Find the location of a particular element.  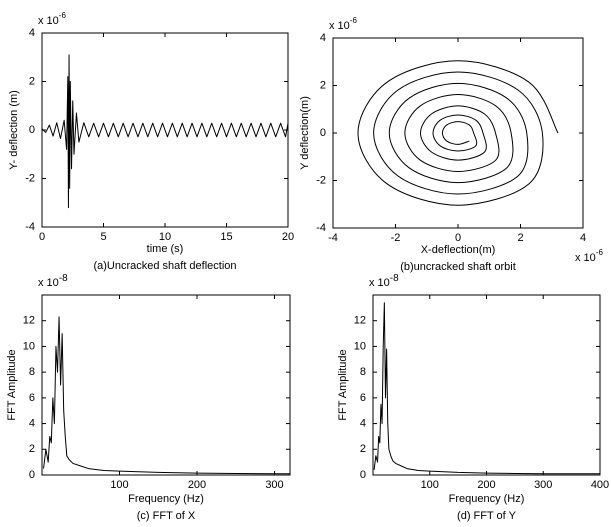

caption: (a)Uncracked shaft deflection is located at coordinates (164, 266).